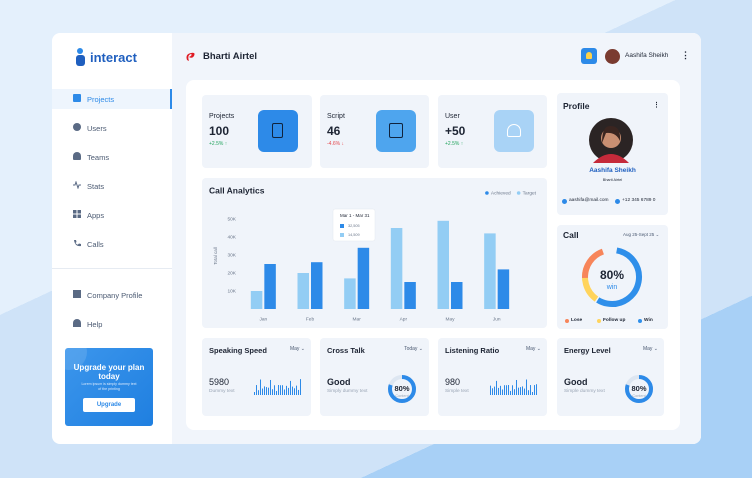 The image size is (752, 478). I want to click on profile-company: Bharti Airtel, so click(612, 180).